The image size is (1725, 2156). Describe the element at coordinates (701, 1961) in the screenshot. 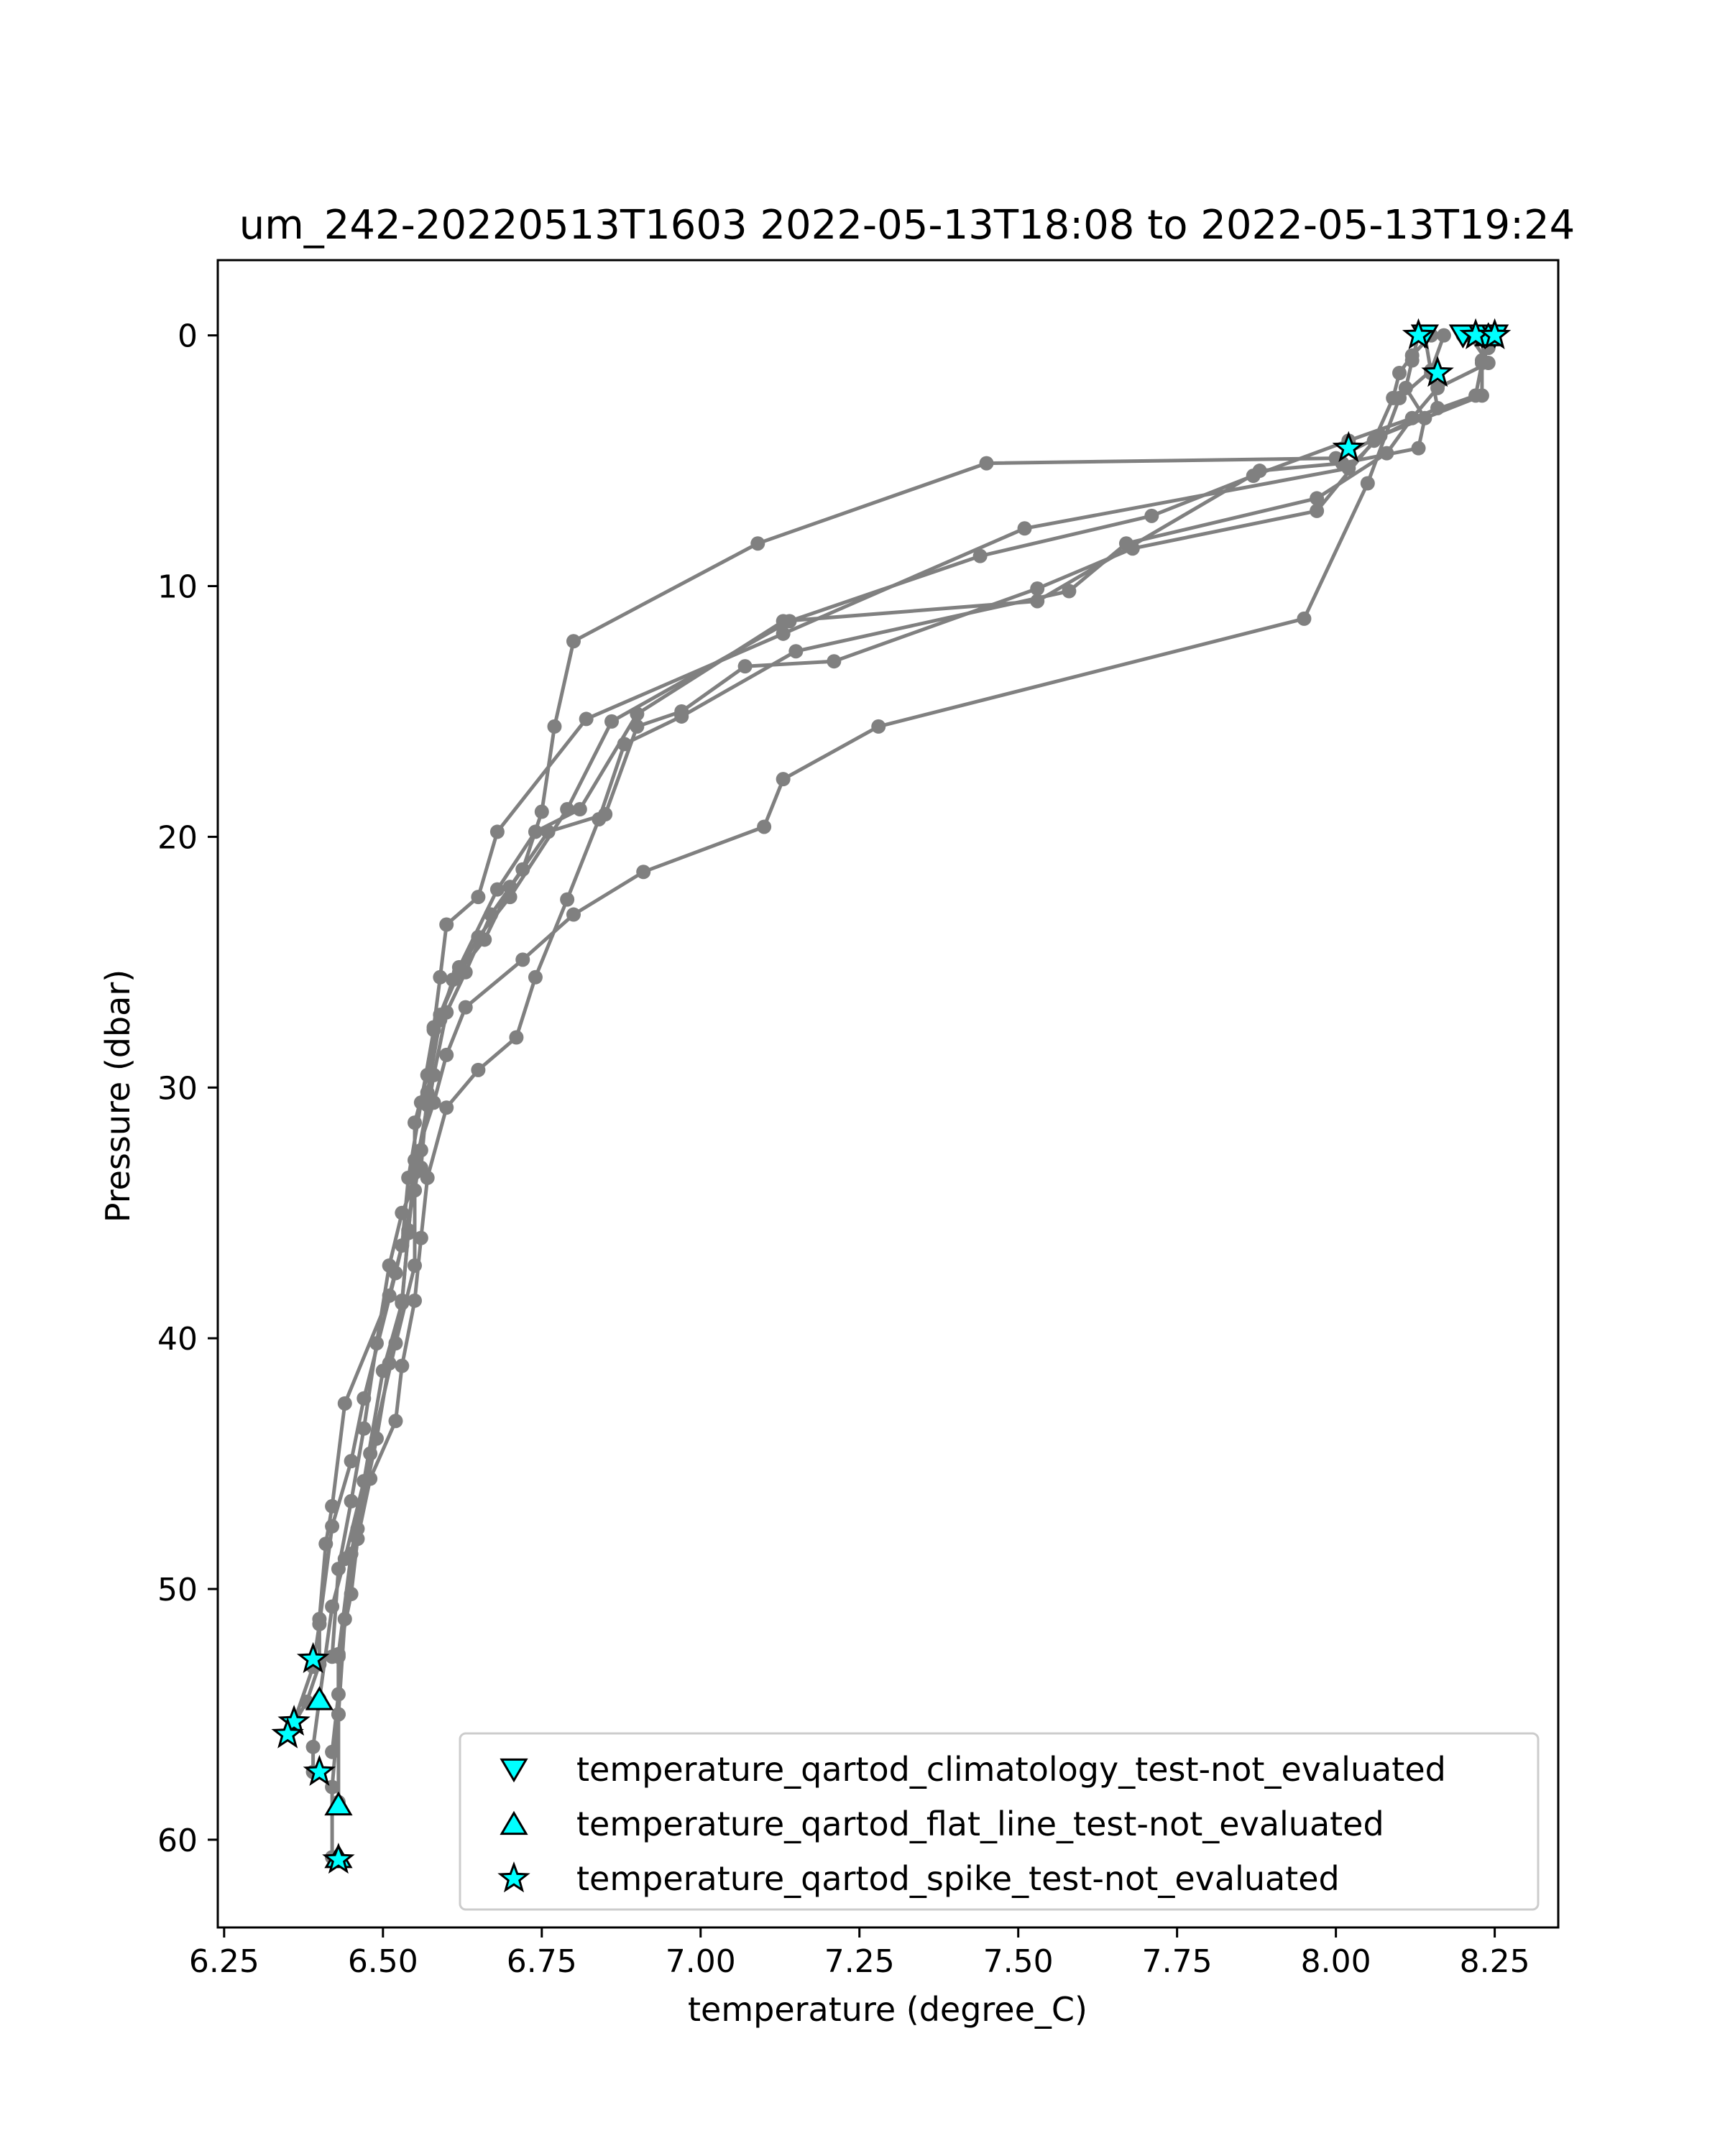

I see `x-tick-label: 7.00` at that location.